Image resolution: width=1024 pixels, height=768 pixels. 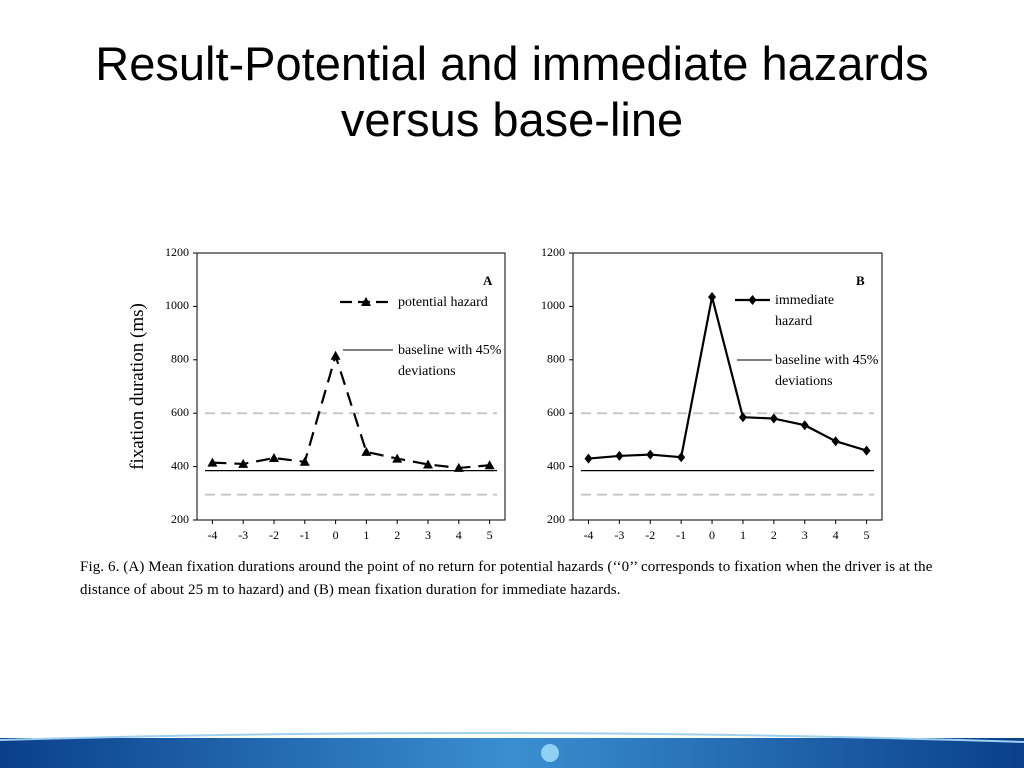 What do you see at coordinates (550, 753) in the screenshot?
I see `footer-dot` at bounding box center [550, 753].